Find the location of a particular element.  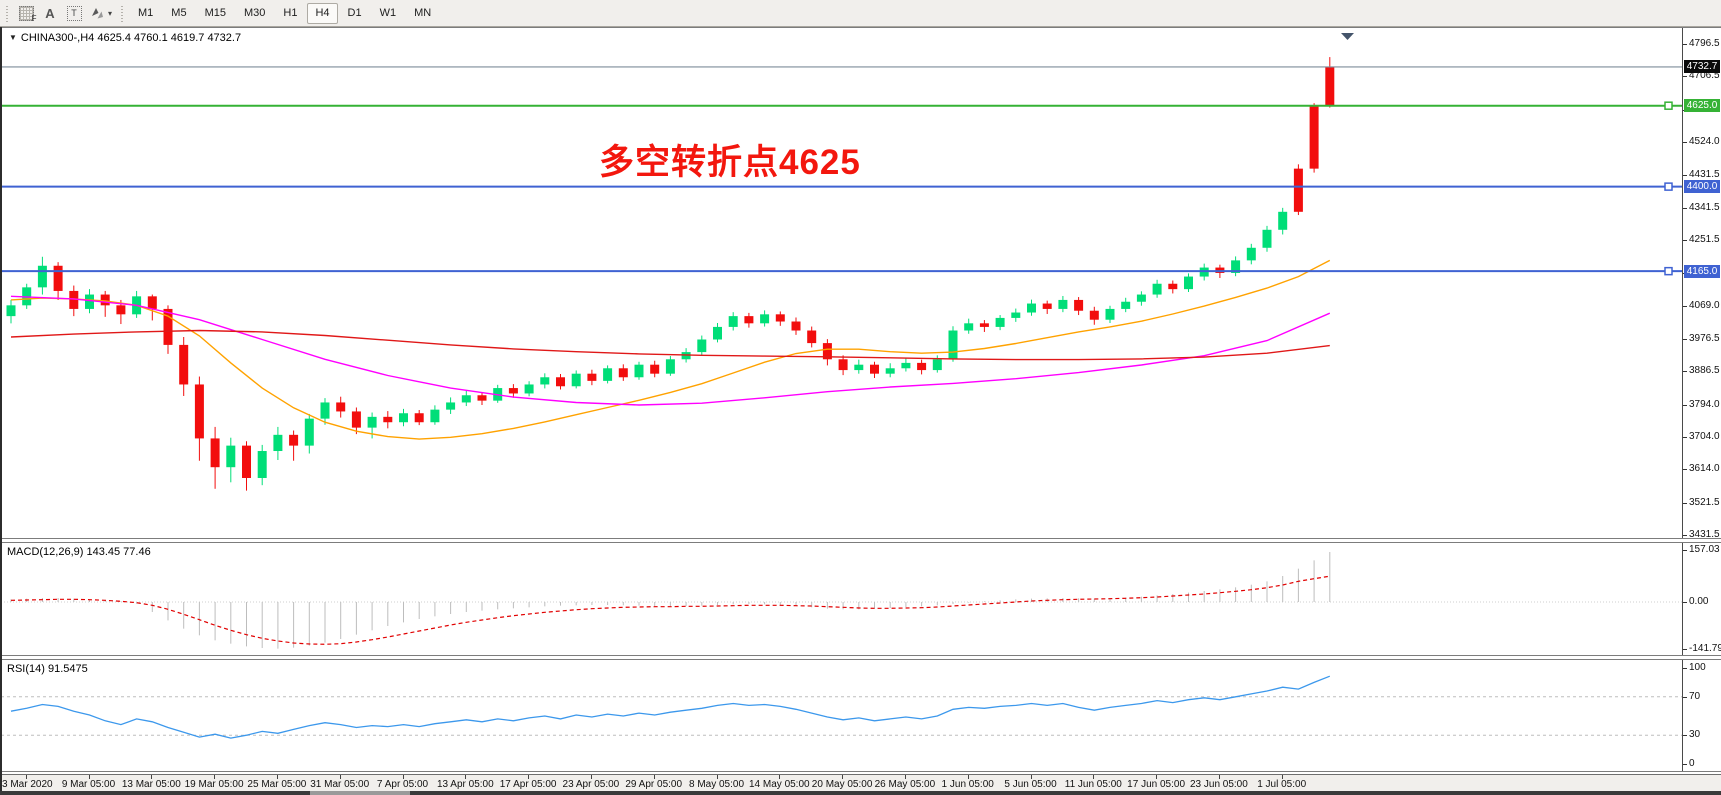

annotation-text: 多空转折点4625 is located at coordinates (730, 162).